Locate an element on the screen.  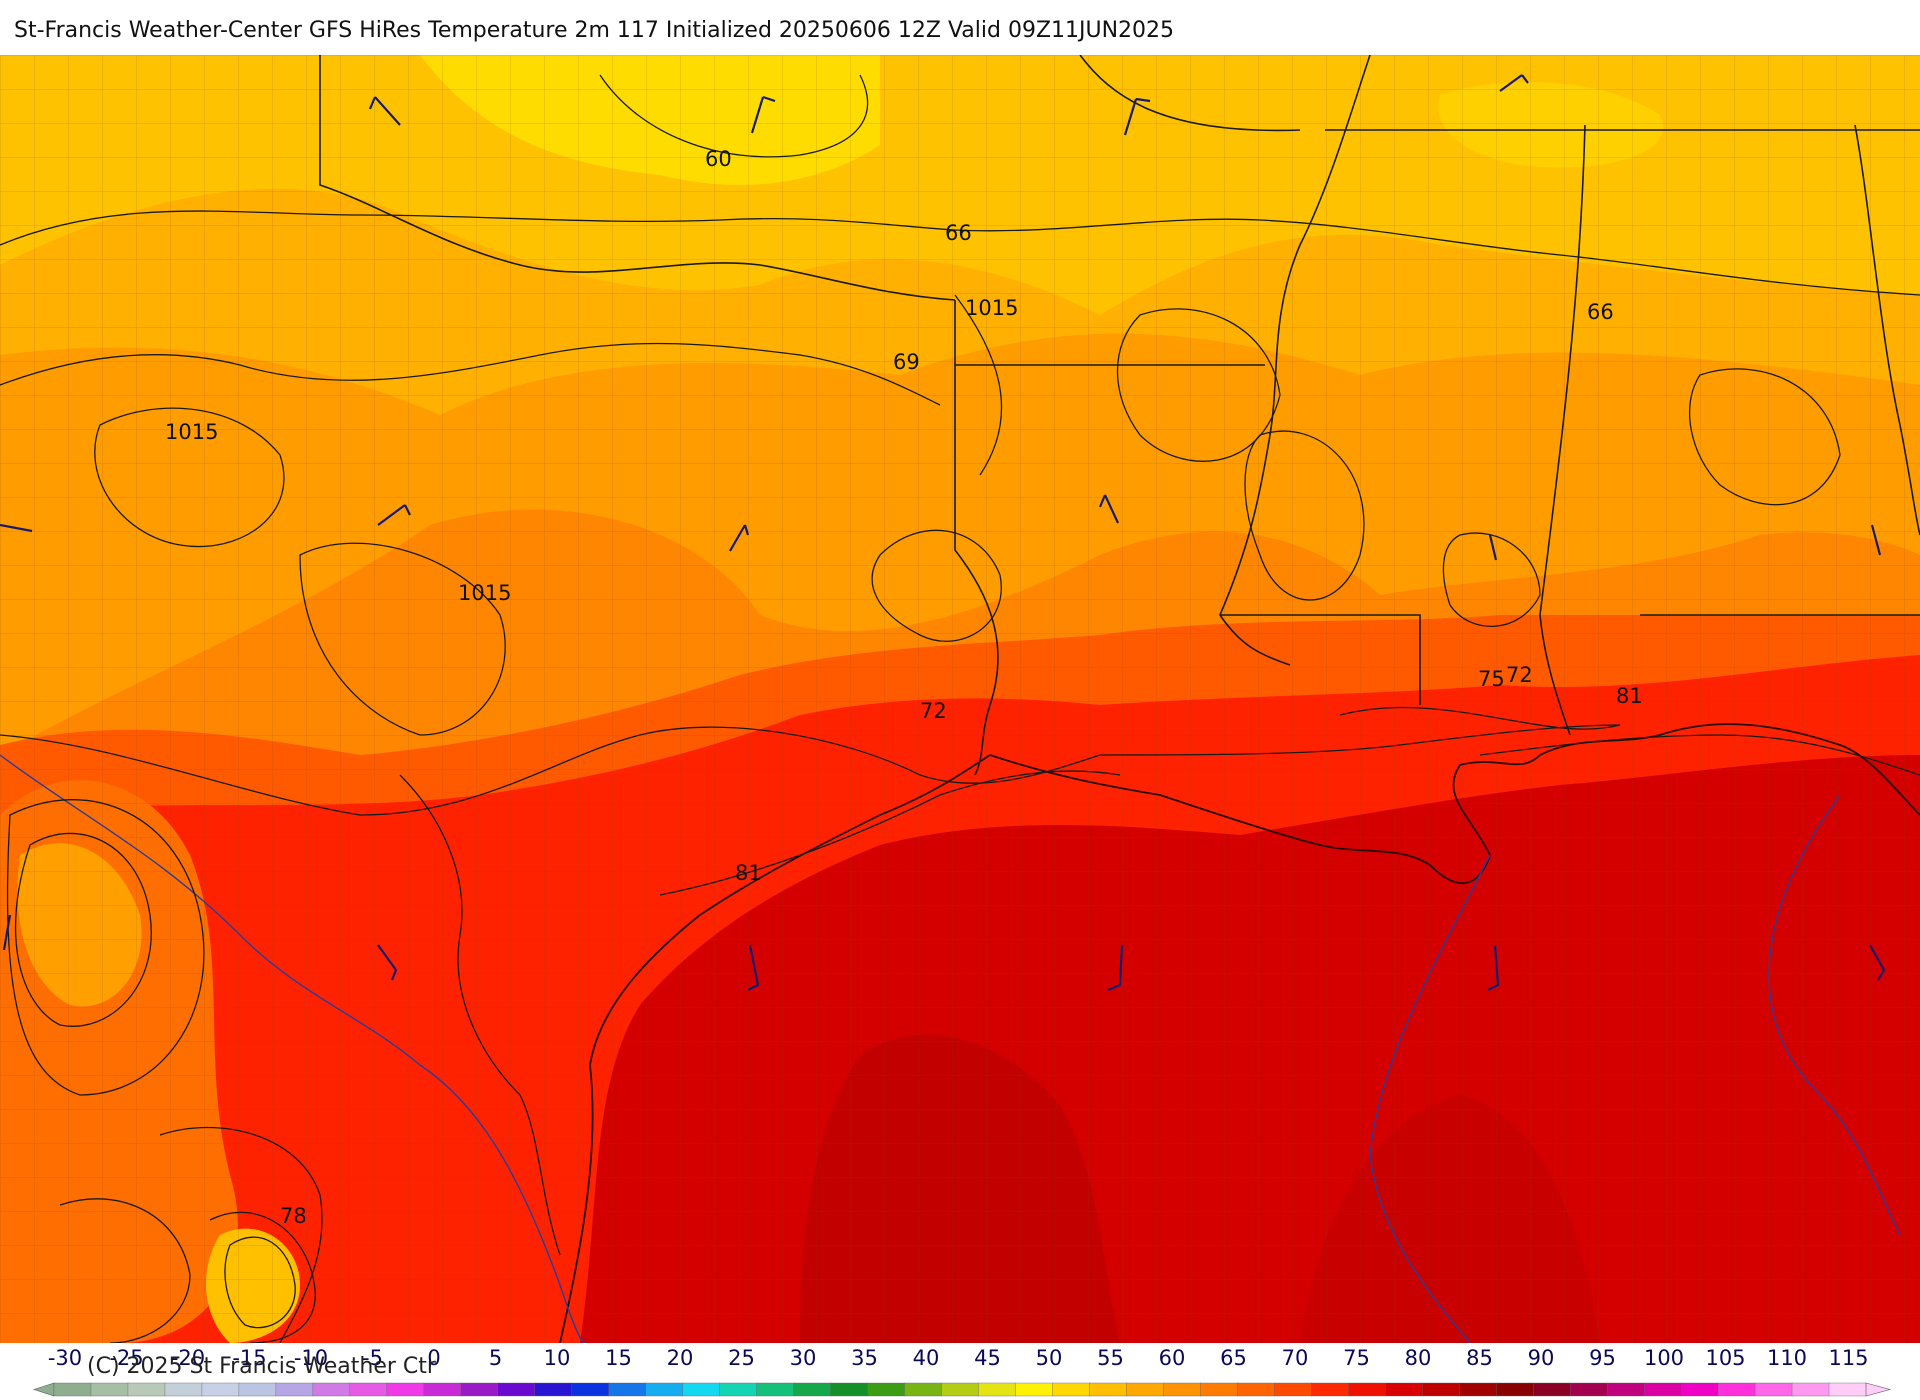
contour-label: 66 is located at coordinates (1600, 312).